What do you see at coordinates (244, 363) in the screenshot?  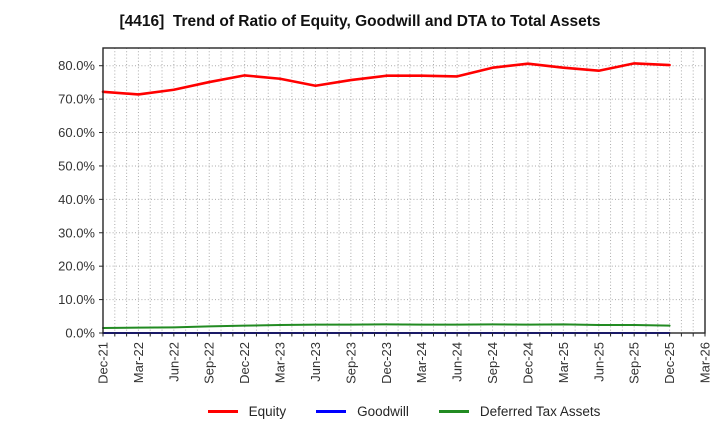 I see `x-tick-label: Dec-22` at bounding box center [244, 363].